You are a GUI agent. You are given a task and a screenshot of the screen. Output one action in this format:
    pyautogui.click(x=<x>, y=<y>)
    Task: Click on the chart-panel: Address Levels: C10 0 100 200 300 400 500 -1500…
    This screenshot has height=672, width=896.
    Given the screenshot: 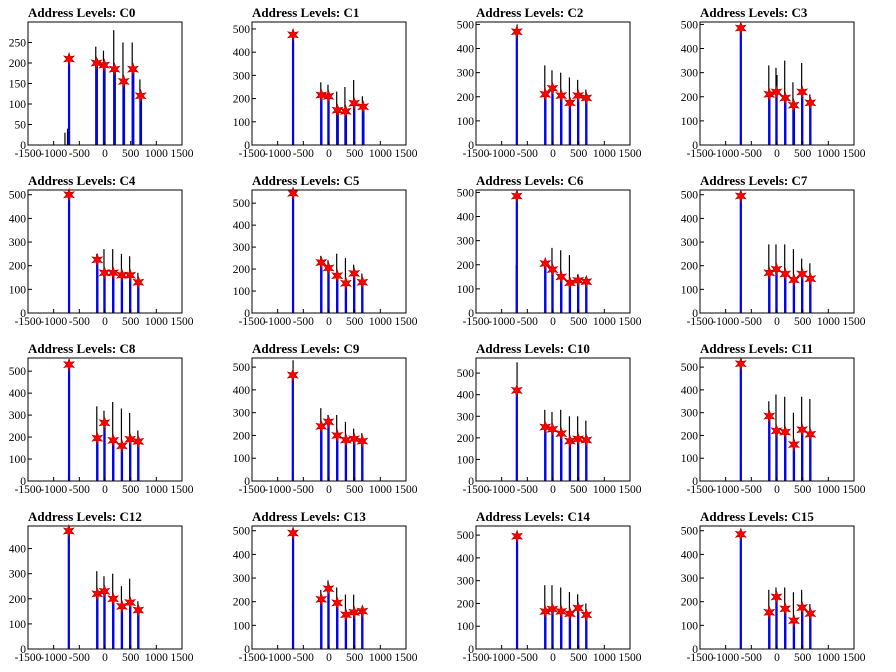 What is the action you would take?
    pyautogui.click(x=560, y=420)
    